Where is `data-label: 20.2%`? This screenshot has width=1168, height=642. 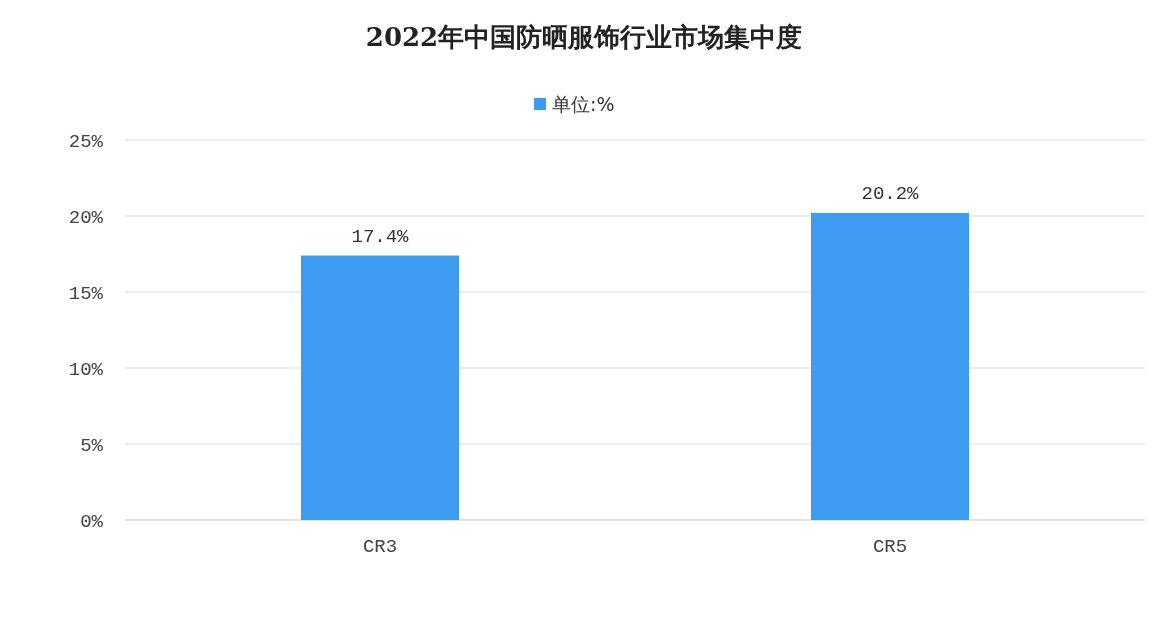 data-label: 20.2% is located at coordinates (890, 193).